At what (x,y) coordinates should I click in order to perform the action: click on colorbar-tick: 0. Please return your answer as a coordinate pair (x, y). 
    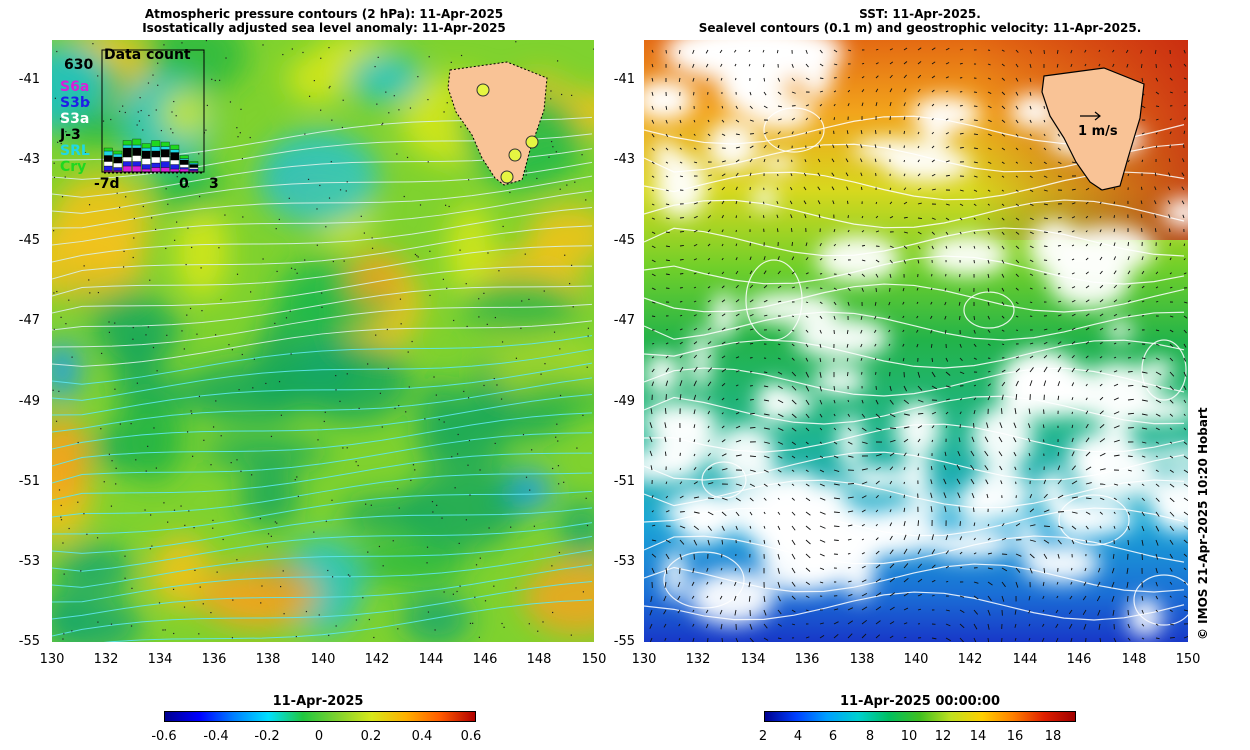
    Looking at the image, I should click on (319, 736).